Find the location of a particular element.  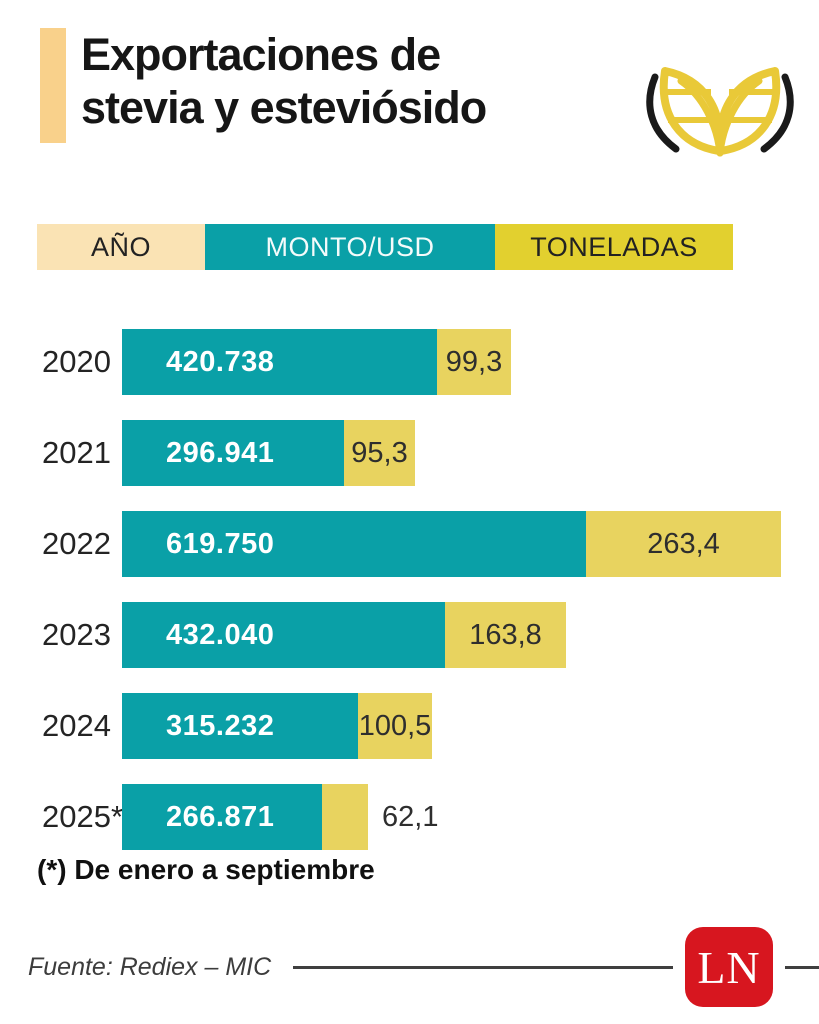

chart-row: 2021 296.941 95,3 is located at coordinates (409, 453).